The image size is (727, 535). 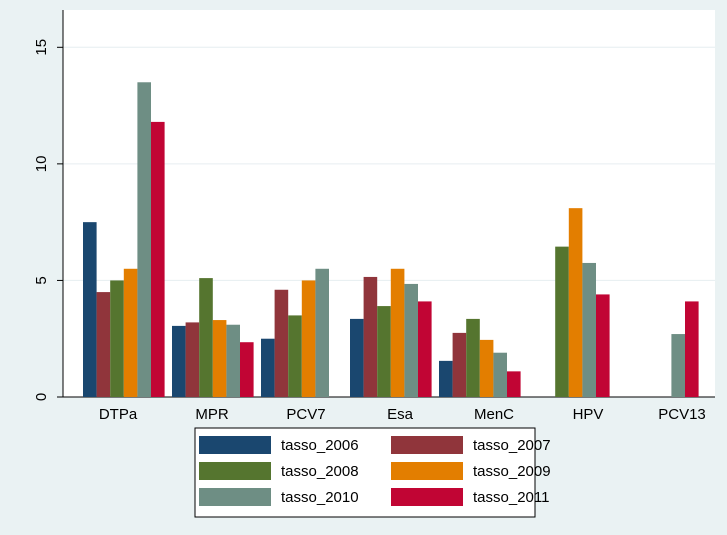 I want to click on x-tick-label: DTPa, so click(x=118, y=414).